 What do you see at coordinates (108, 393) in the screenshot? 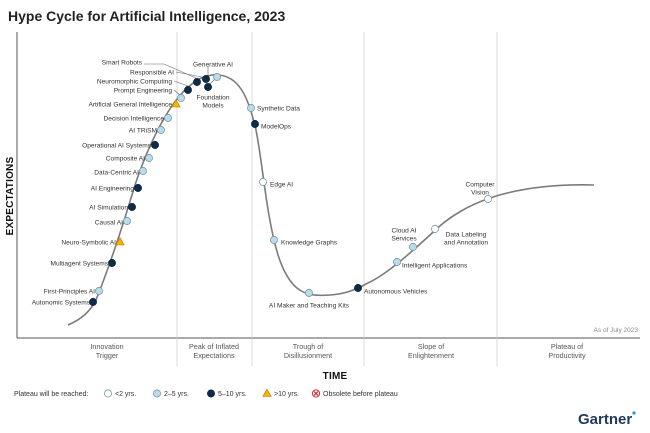
I see `legend-marker-lt2` at bounding box center [108, 393].